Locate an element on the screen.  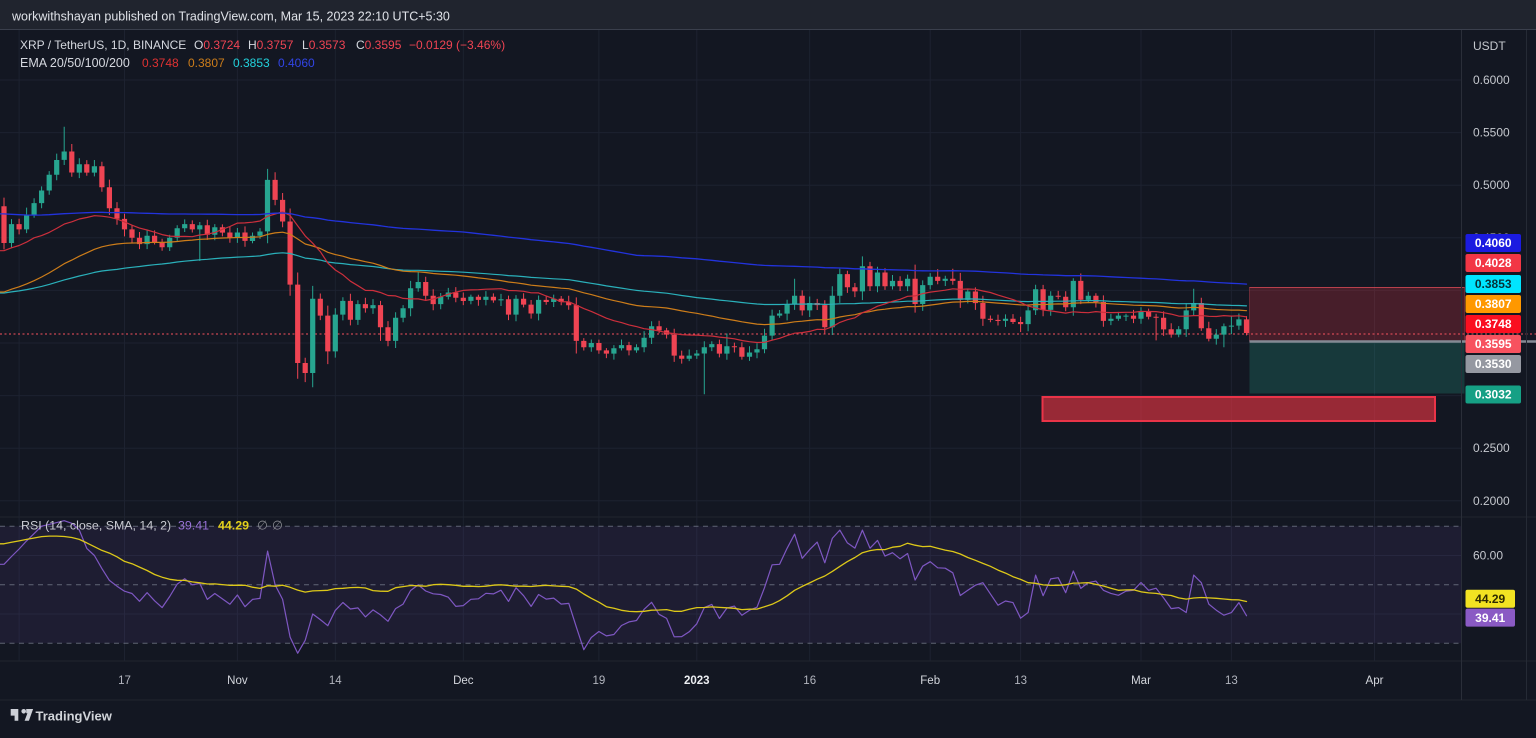
svg-text: Apr is located at coordinates (1375, 681).